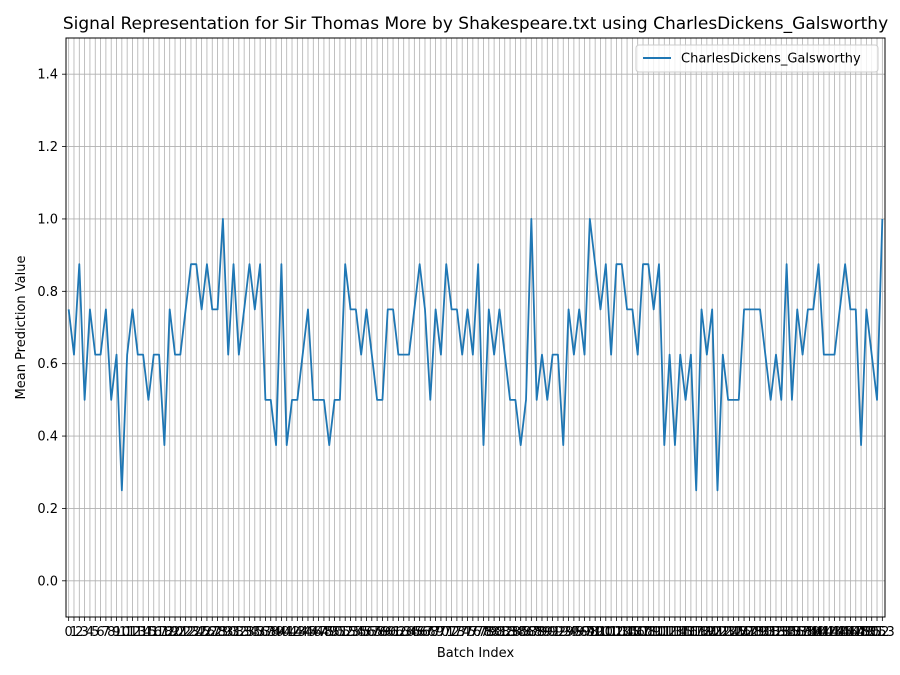 The image size is (900, 675). I want to click on x-tick-label: 109, so click(648, 632).